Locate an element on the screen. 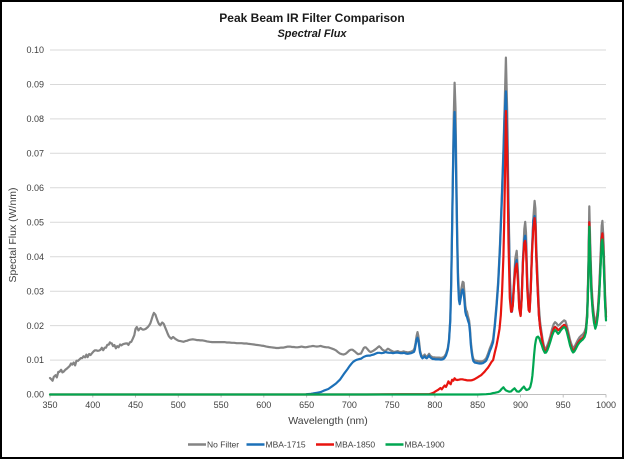 Image resolution: width=624 pixels, height=459 pixels. svg-text: 0.02 is located at coordinates (35, 326).